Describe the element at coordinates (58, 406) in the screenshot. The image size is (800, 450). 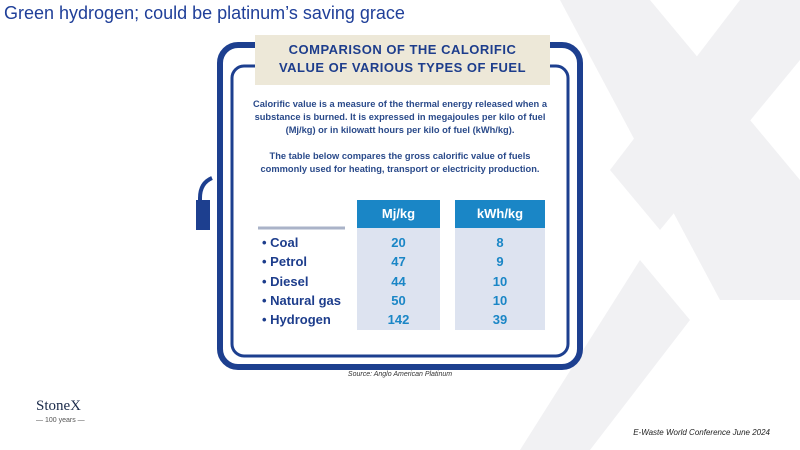
I see `logo: StoneX` at that location.